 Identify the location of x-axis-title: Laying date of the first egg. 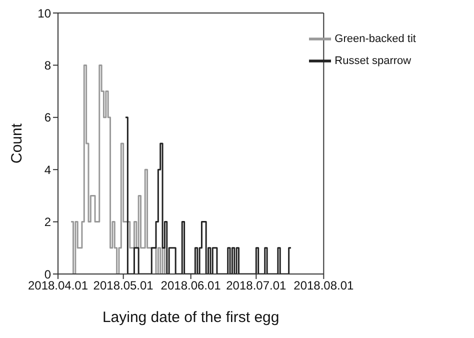
(191, 317).